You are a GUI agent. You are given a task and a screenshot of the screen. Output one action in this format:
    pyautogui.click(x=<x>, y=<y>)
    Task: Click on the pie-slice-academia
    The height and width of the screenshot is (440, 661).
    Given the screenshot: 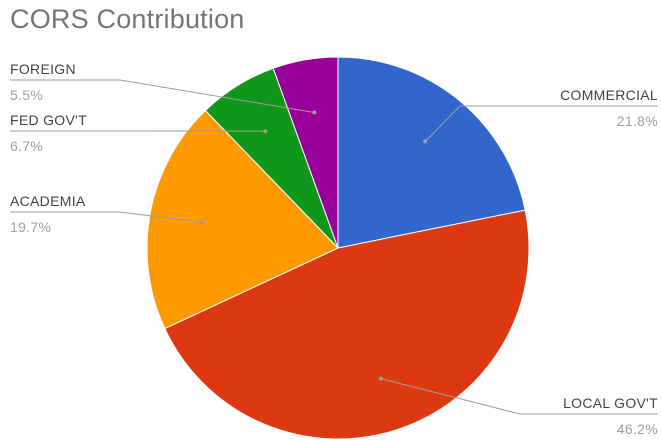 What is the action you would take?
    pyautogui.click(x=242, y=219)
    